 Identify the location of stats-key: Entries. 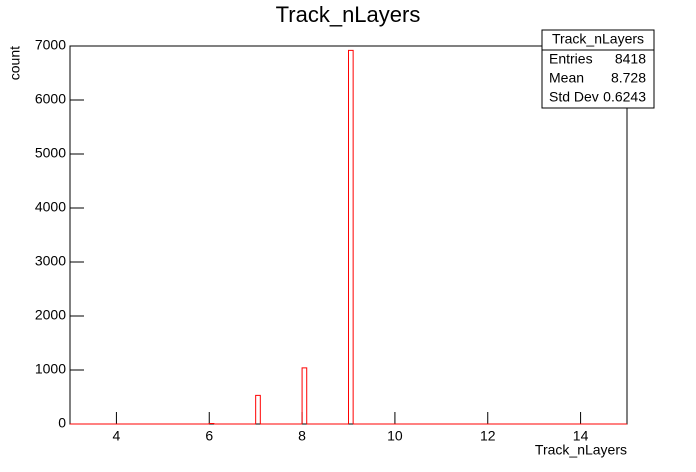
(571, 59).